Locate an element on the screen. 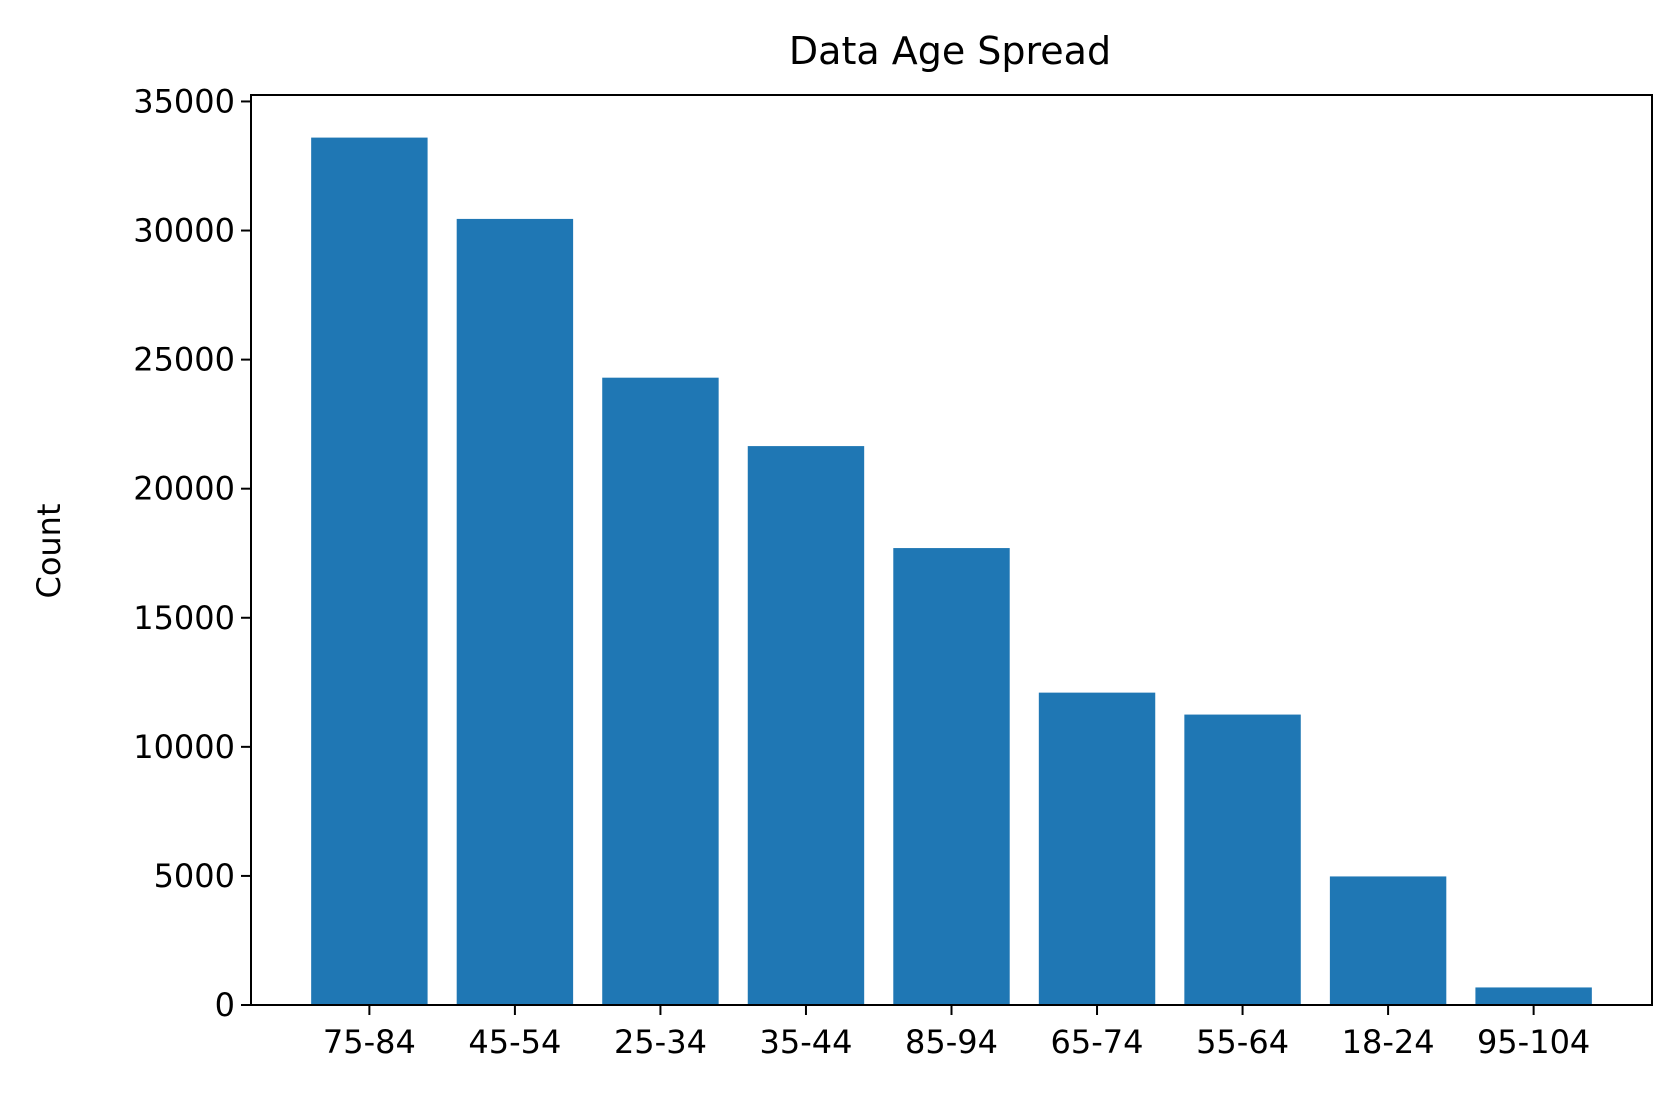 This screenshot has width=1673, height=1098. y-axis-label: Count is located at coordinates (49, 550).